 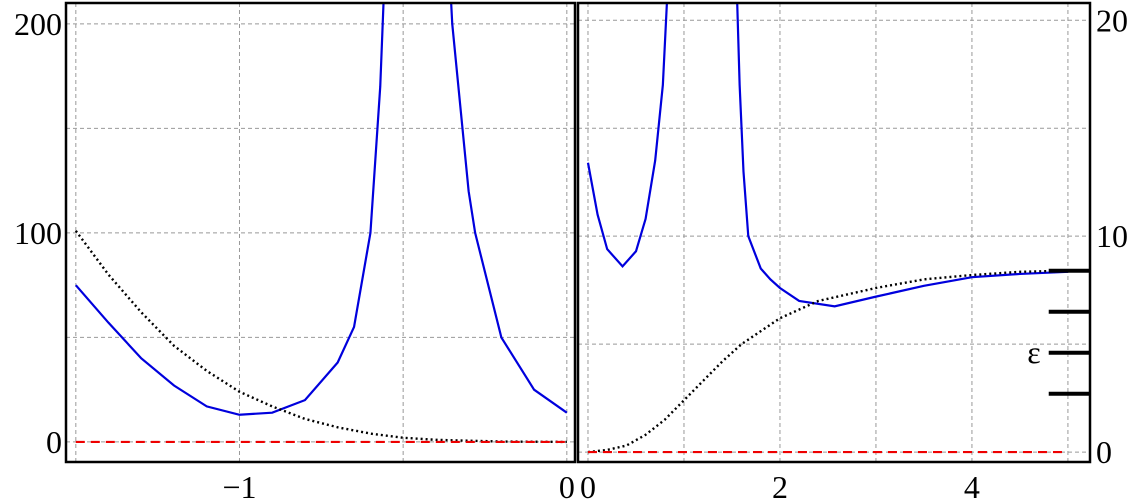 I want to click on y-tick-label: 10, so click(x=1112, y=236).